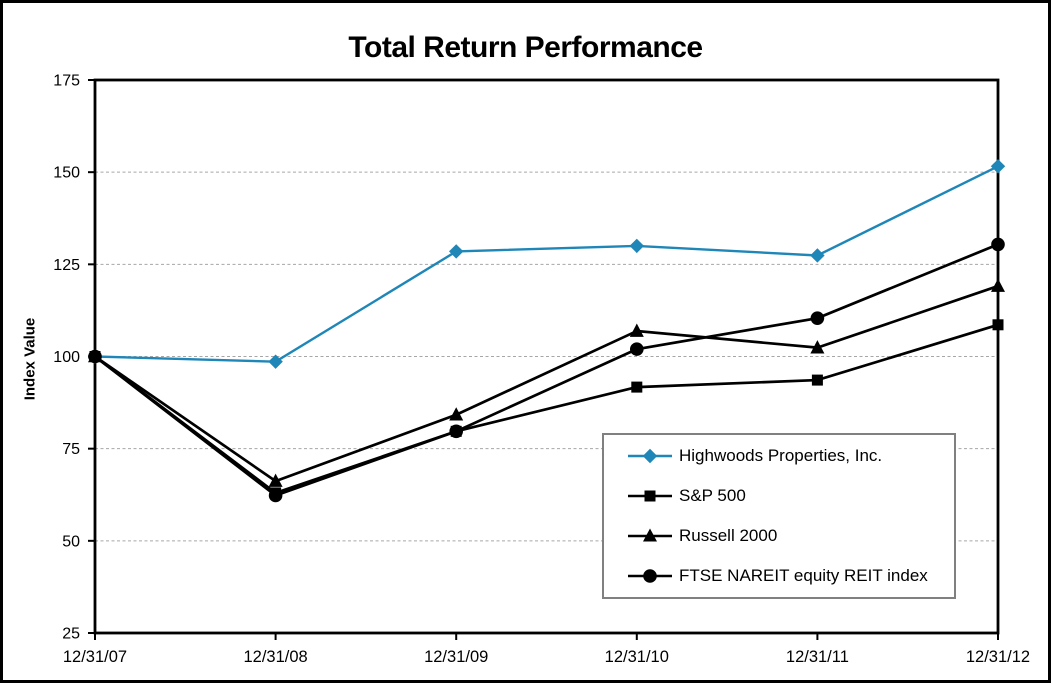 The width and height of the screenshot is (1051, 683). What do you see at coordinates (817, 657) in the screenshot?
I see `x-tick-label: 12/31/11` at bounding box center [817, 657].